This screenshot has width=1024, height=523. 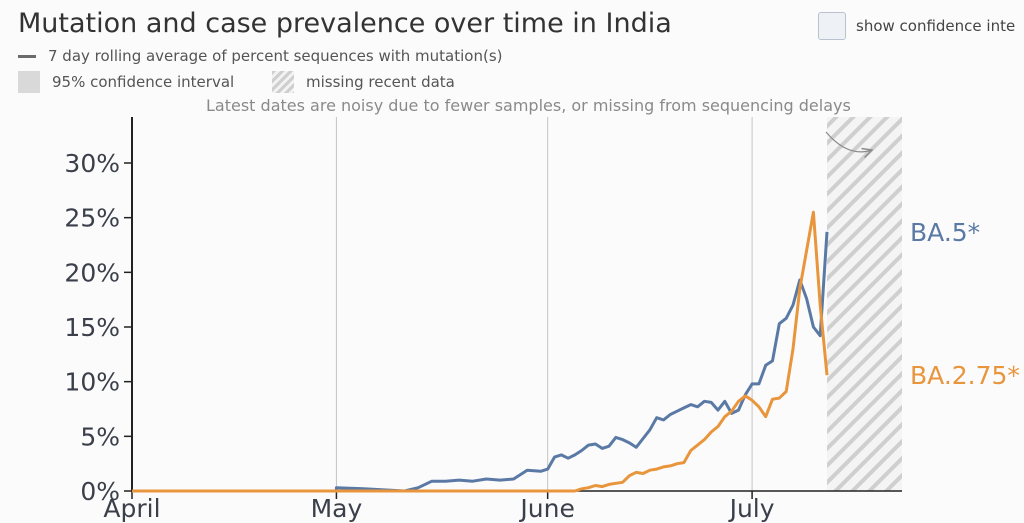 What do you see at coordinates (283, 82) in the screenshot?
I see `hatch-swatch` at bounding box center [283, 82].